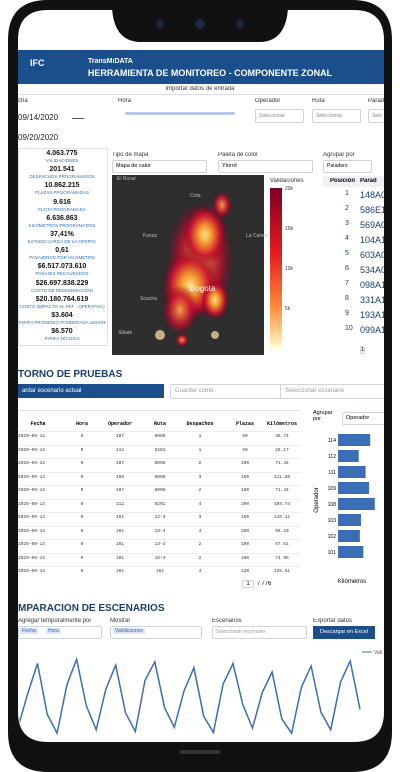 The width and height of the screenshot is (400, 772). What do you see at coordinates (160, 571) in the screenshot?
I see `table-cell: 161` at bounding box center [160, 571].